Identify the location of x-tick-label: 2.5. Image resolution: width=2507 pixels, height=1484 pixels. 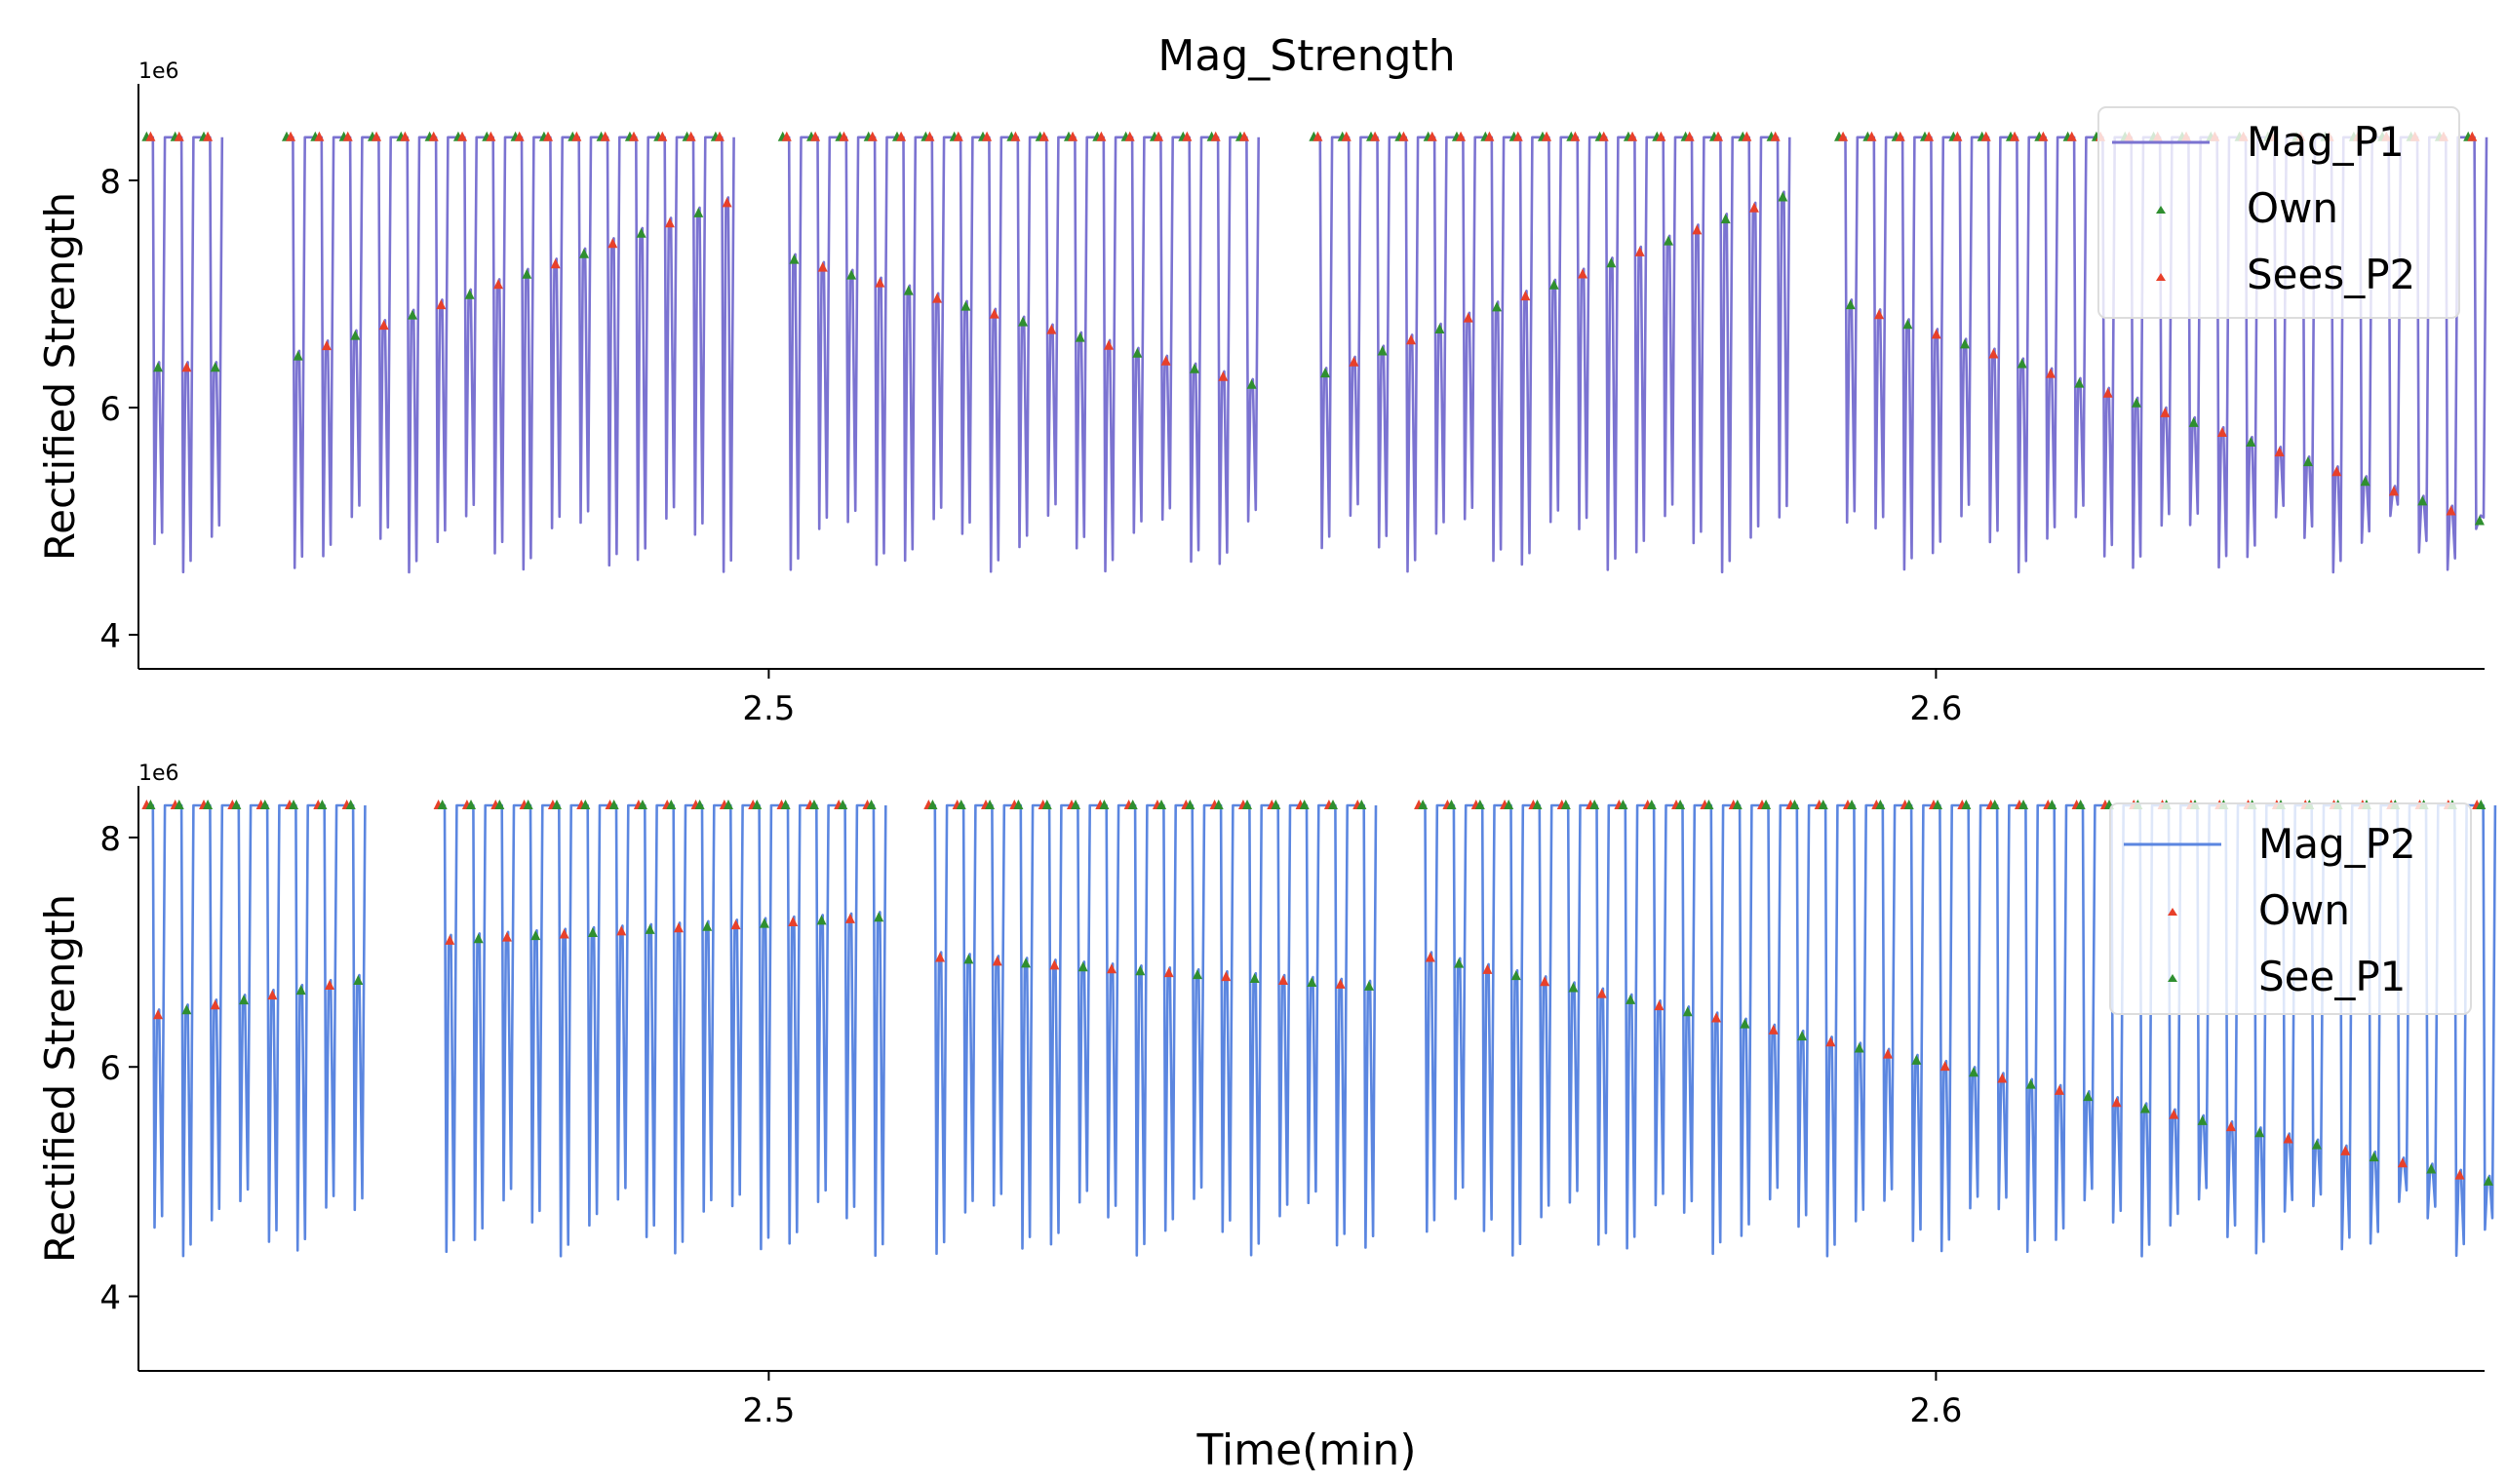
(768, 708).